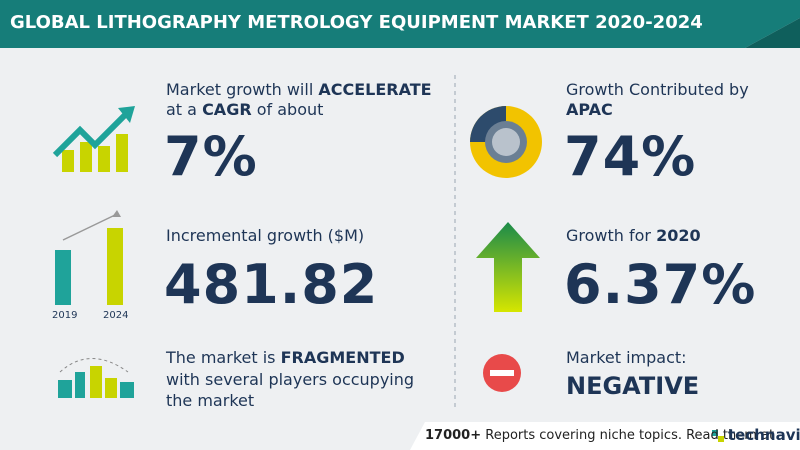  I want to click on donut-icon, so click(506, 142).